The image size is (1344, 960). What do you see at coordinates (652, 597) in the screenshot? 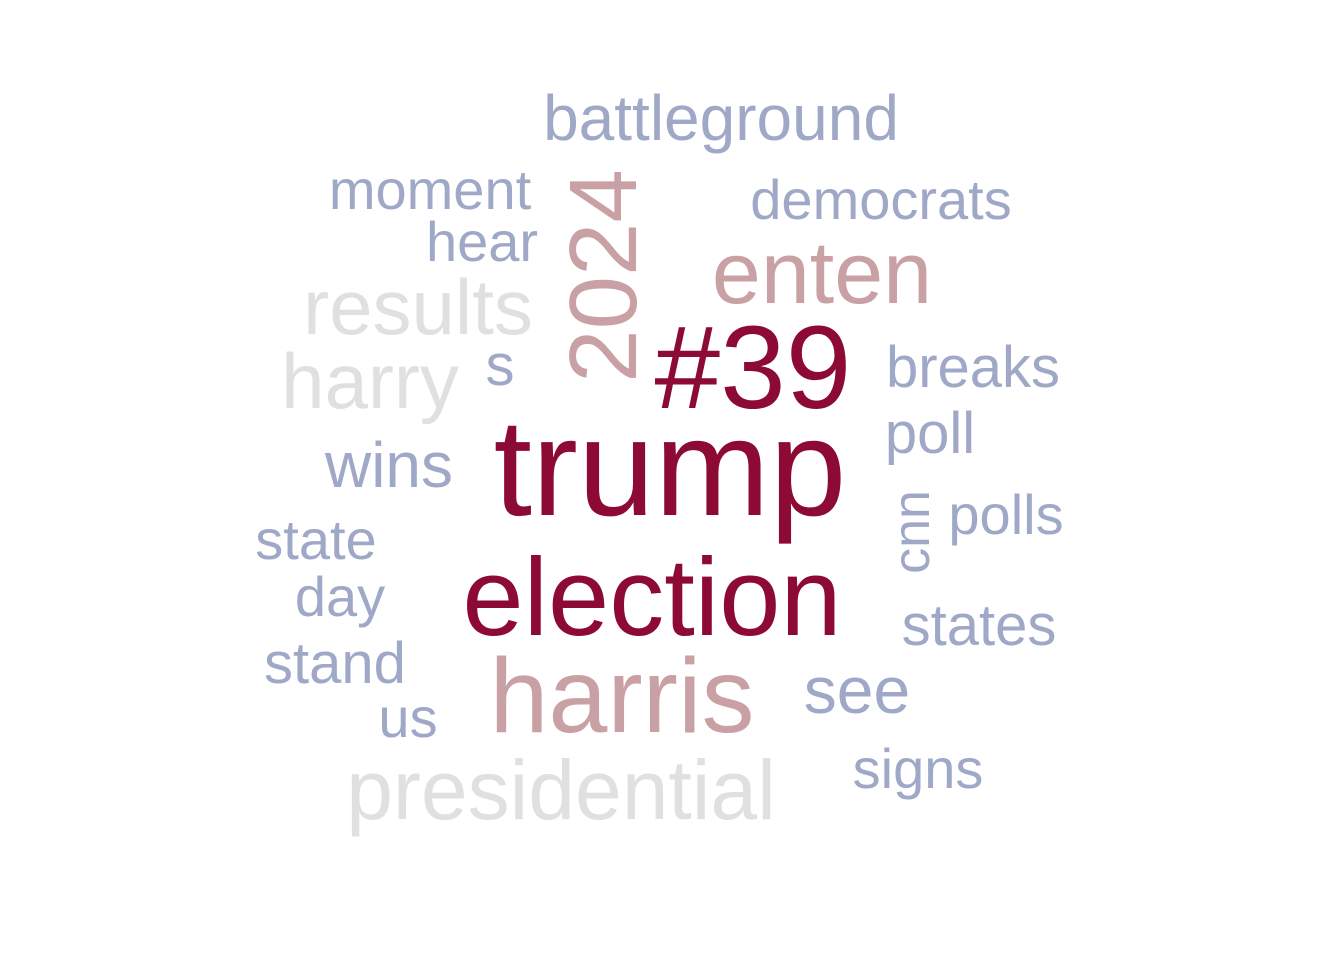
I see `word-election: election` at bounding box center [652, 597].